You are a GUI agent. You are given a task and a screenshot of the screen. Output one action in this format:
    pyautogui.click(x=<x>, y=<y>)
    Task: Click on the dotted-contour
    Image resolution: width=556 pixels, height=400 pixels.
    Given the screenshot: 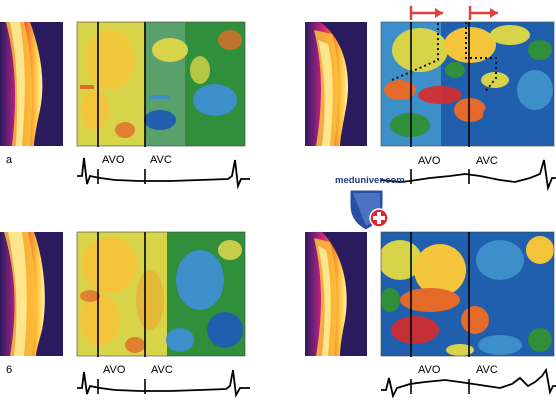 What is the action you would take?
    pyautogui.click(x=444, y=57)
    